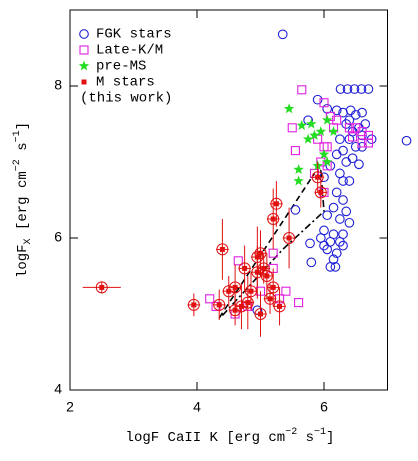 This screenshot has height=461, width=418. What do you see at coordinates (23, 150) in the screenshot?
I see `label-part: s` at bounding box center [23, 150].